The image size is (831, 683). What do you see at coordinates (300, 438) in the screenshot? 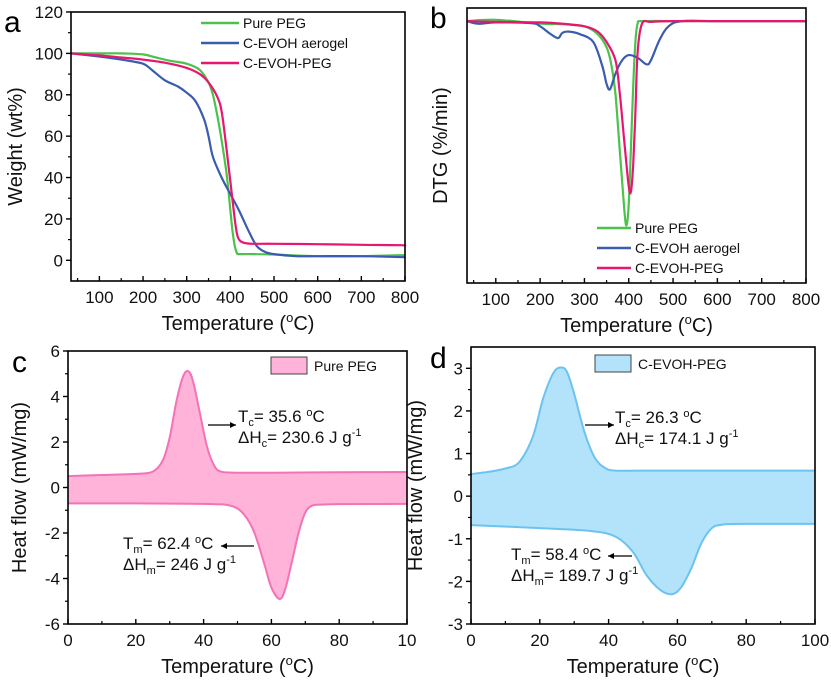
I see `annotation-dhc: ΔHc= 230.6 J g-1` at bounding box center [300, 438].